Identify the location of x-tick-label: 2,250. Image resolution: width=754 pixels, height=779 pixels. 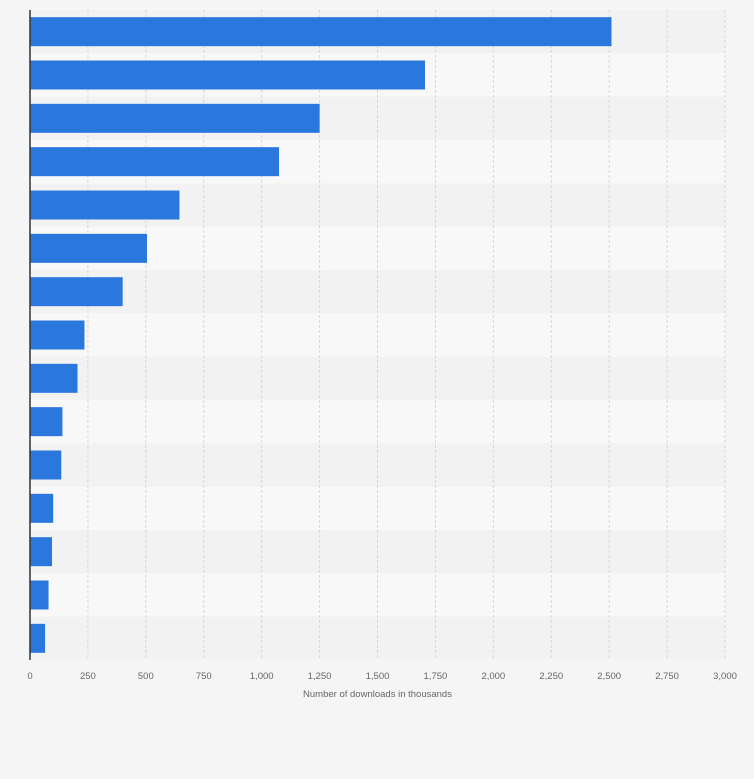
(551, 676).